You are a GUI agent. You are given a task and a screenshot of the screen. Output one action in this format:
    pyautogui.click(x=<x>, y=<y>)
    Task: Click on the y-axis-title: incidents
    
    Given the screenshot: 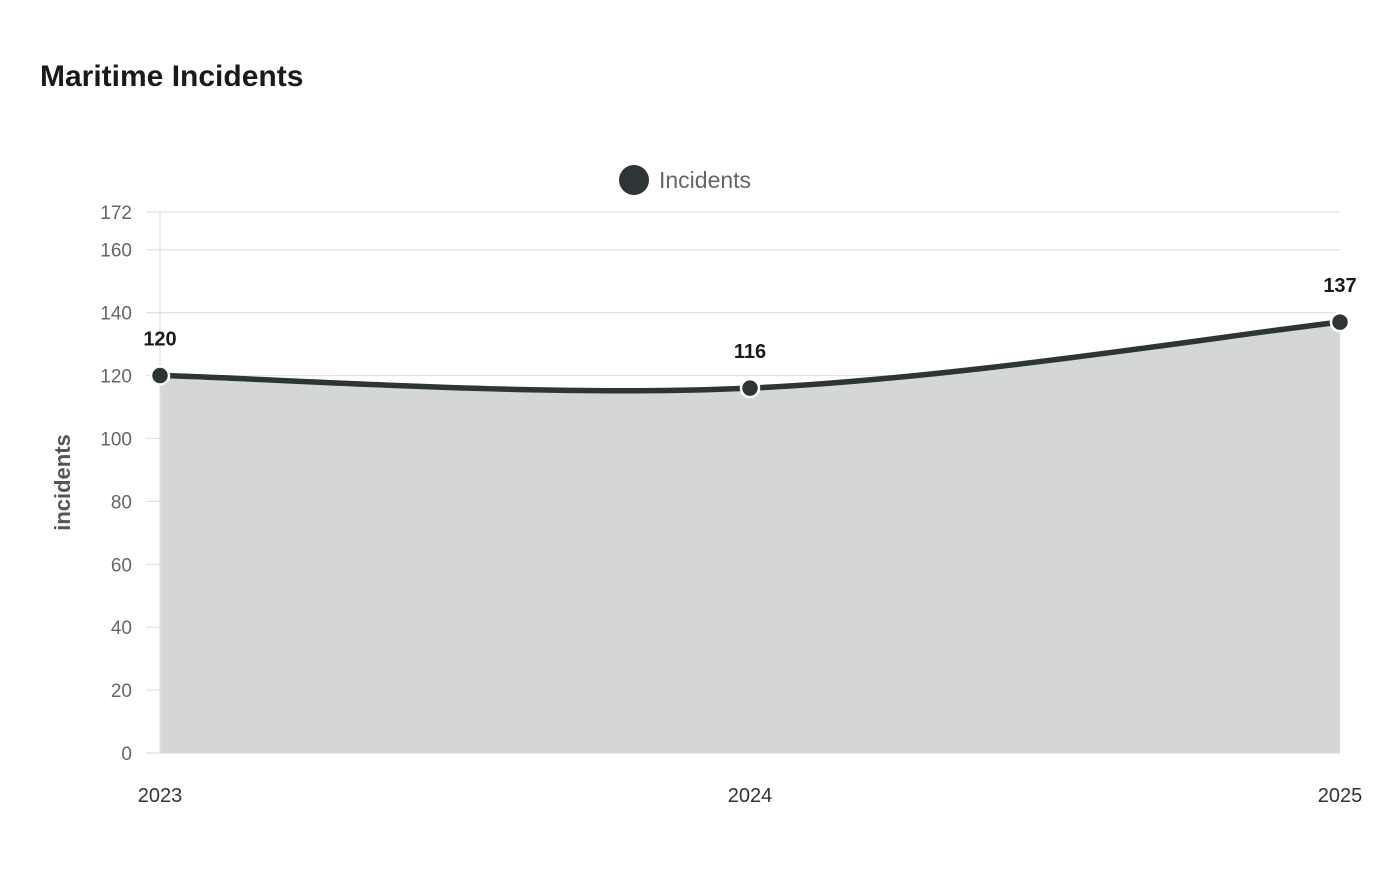 What is the action you would take?
    pyautogui.click(x=62, y=482)
    